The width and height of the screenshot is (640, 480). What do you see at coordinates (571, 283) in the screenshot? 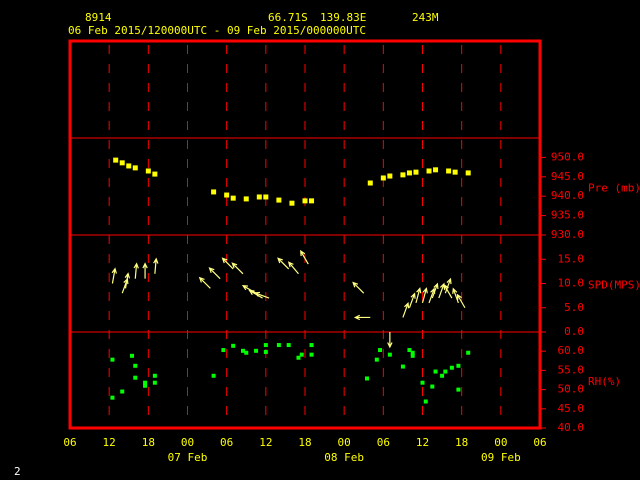
I see `y-tick-label: 10.0` at bounding box center [571, 283].